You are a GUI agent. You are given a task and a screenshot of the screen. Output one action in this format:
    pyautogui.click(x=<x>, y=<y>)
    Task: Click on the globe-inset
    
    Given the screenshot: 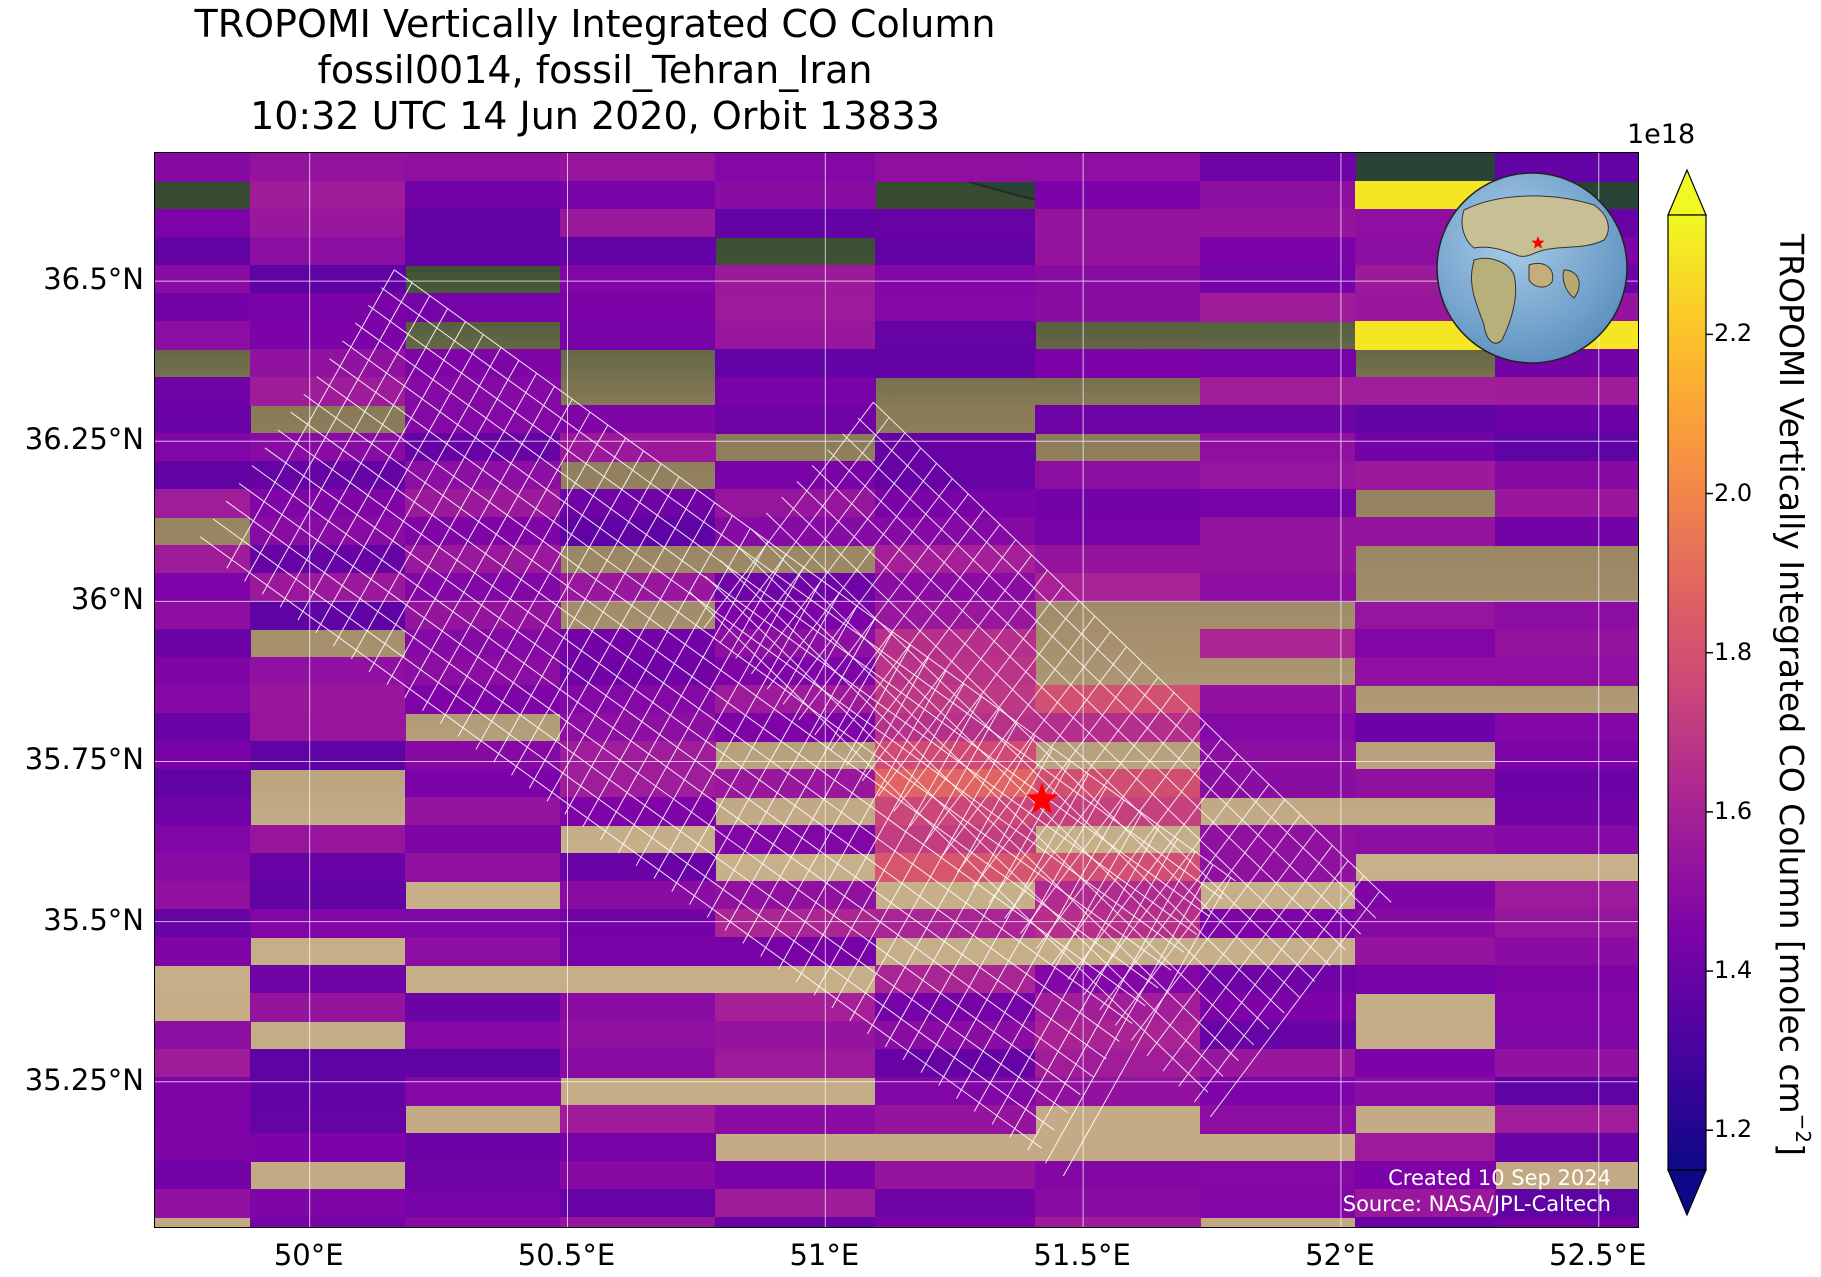 What is the action you would take?
    pyautogui.click(x=1532, y=268)
    